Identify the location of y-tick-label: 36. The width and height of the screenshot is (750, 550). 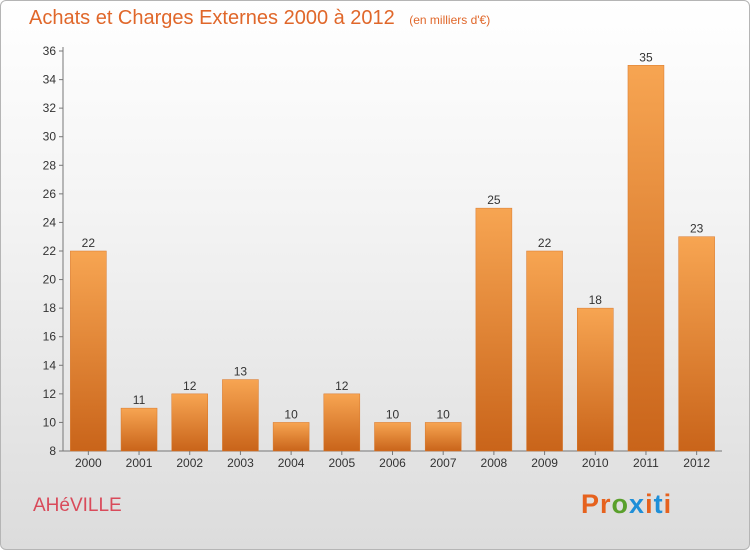
(50, 51).